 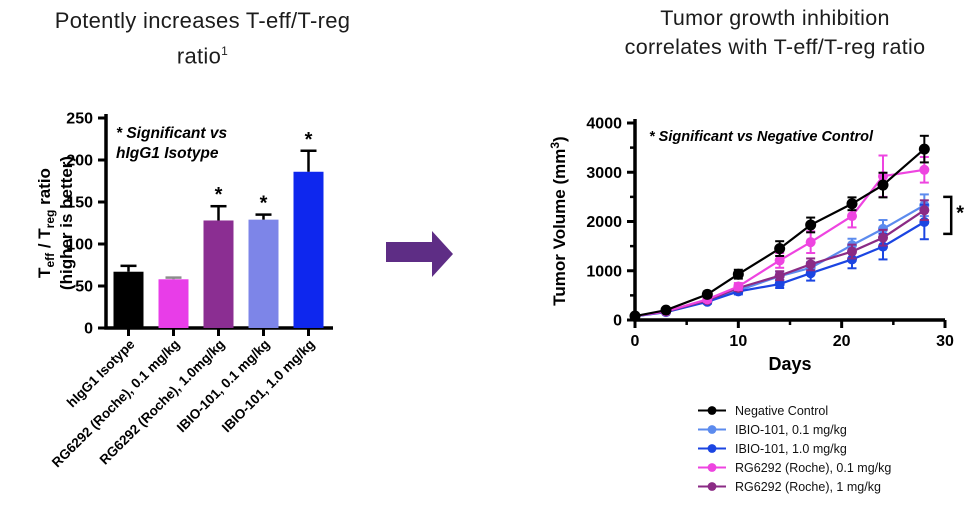 I want to click on left-title-line2: ratio, so click(x=199, y=56).